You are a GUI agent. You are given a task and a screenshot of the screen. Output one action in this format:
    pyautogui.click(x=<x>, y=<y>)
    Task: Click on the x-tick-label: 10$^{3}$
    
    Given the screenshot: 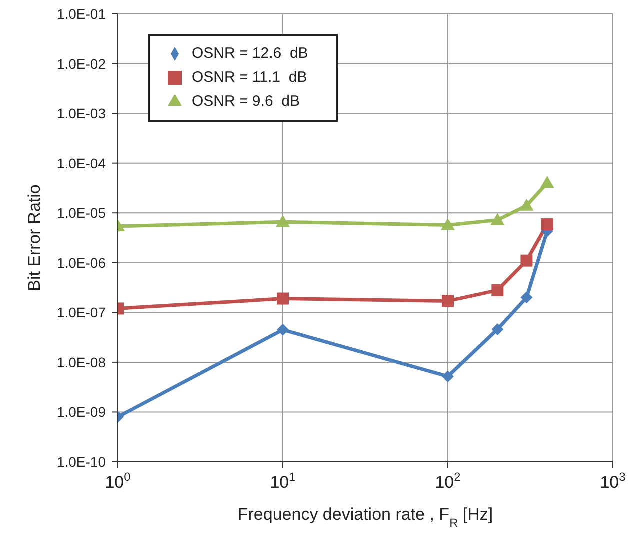 What is the action you would take?
    pyautogui.click(x=613, y=481)
    